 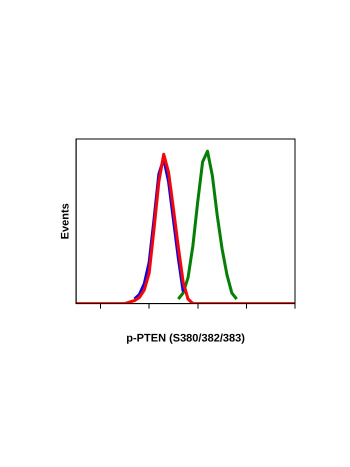 I want to click on x-axis-title: p-PTEN (S380/382/383), so click(x=186, y=338).